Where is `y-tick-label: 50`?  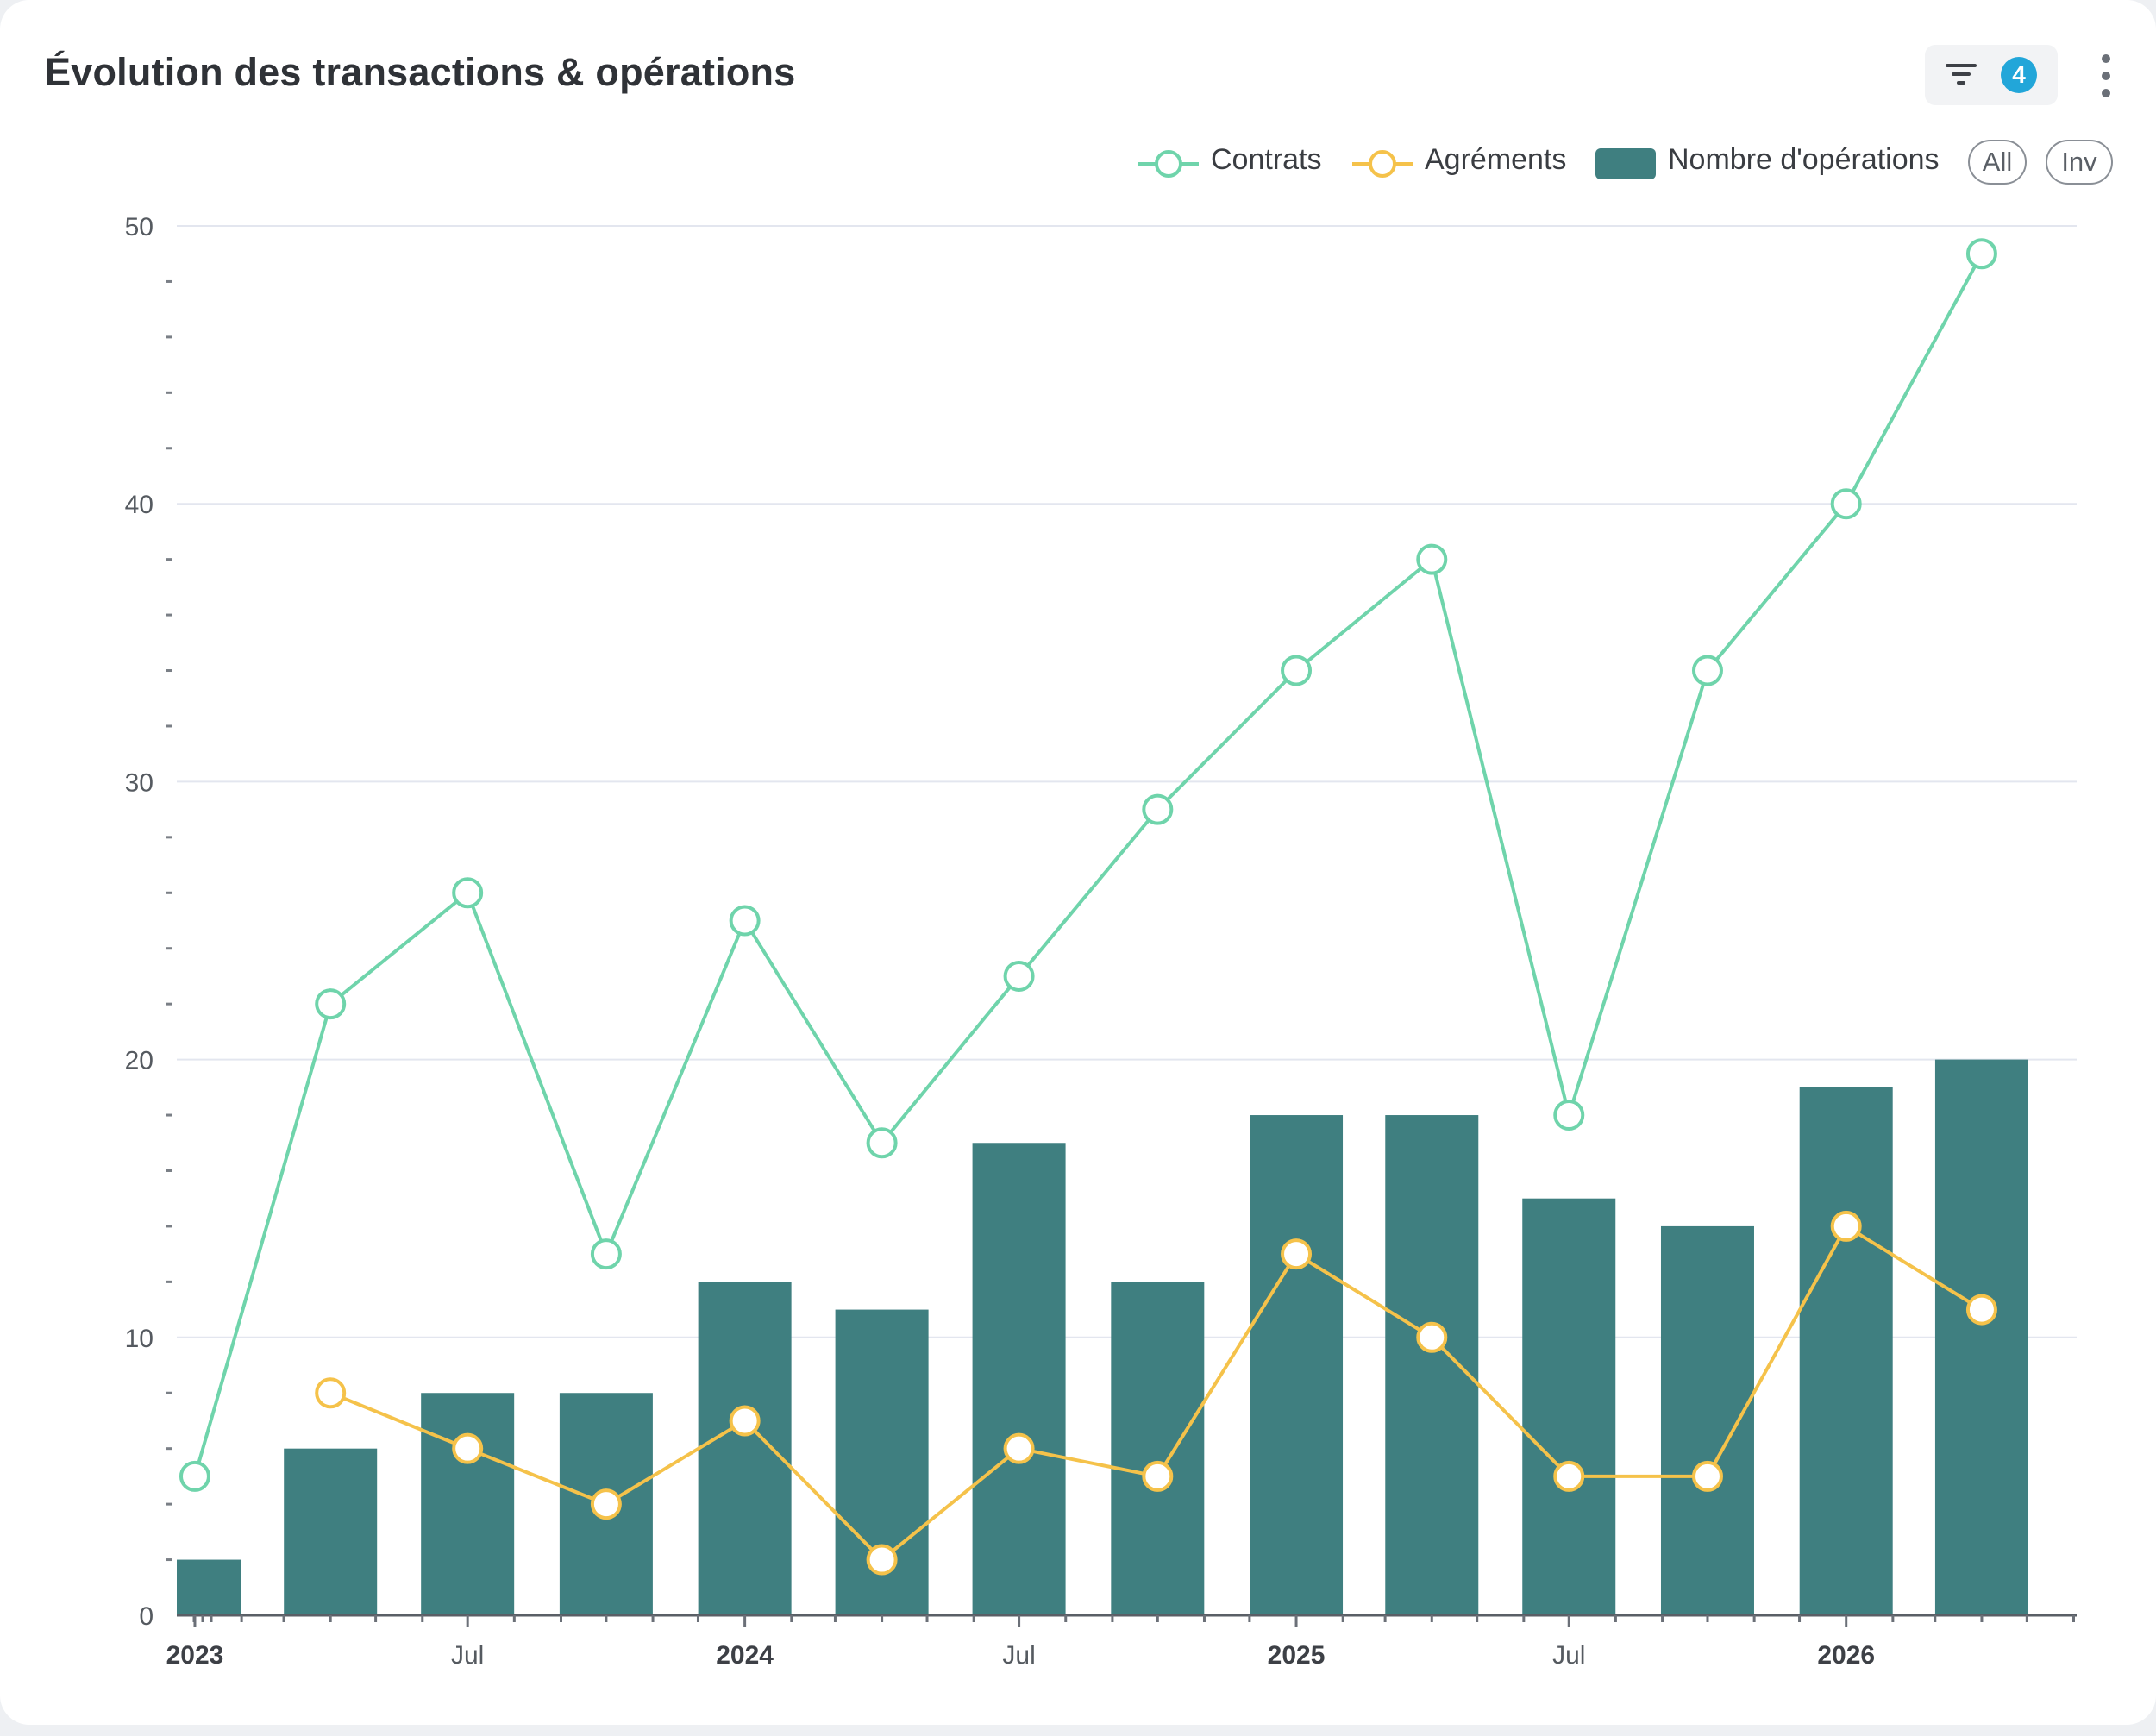
y-tick-label: 50 is located at coordinates (139, 227).